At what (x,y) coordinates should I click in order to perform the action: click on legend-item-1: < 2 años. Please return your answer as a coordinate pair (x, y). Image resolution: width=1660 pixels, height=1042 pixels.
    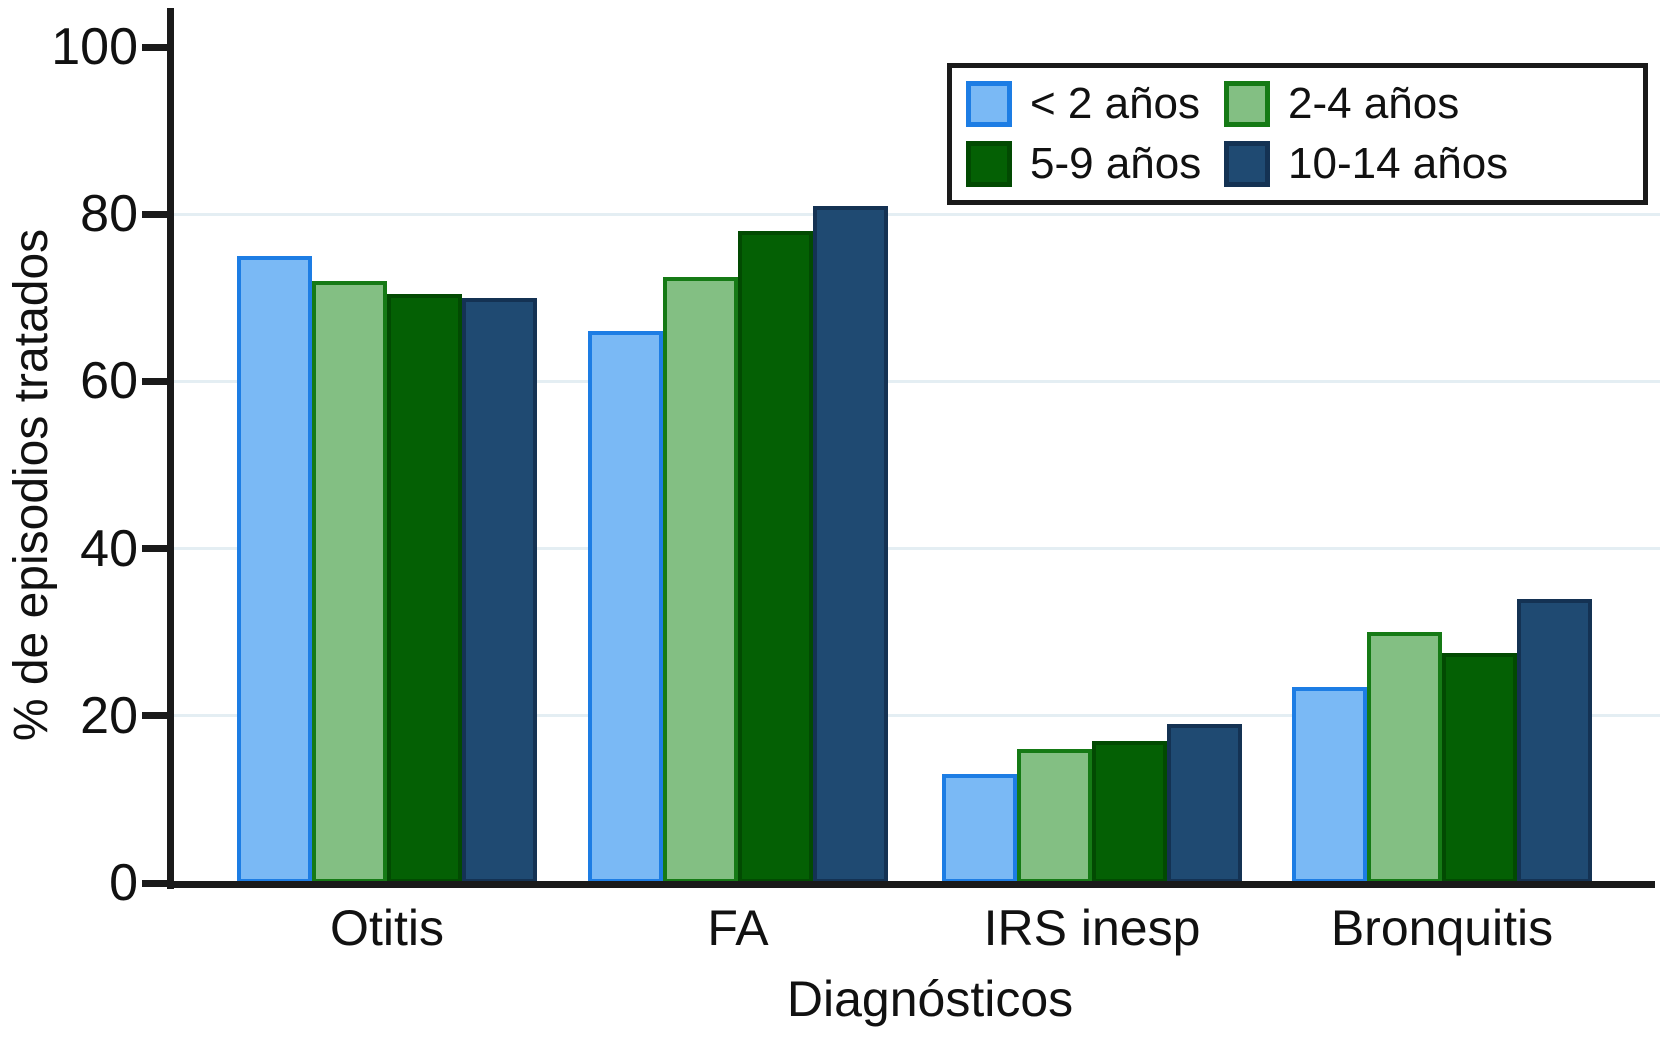
    Looking at the image, I should click on (1095, 104).